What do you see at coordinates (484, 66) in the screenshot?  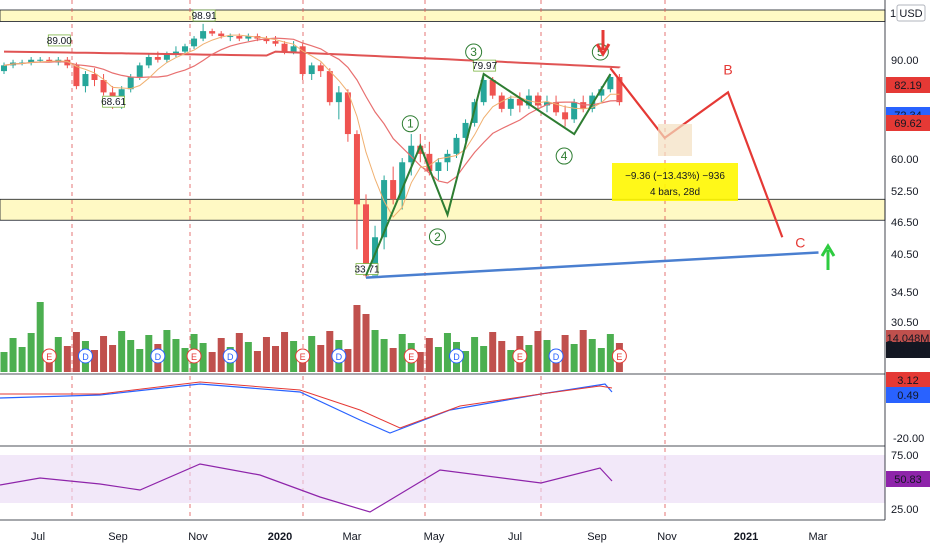 I see `callout-text: 79.97` at bounding box center [484, 66].